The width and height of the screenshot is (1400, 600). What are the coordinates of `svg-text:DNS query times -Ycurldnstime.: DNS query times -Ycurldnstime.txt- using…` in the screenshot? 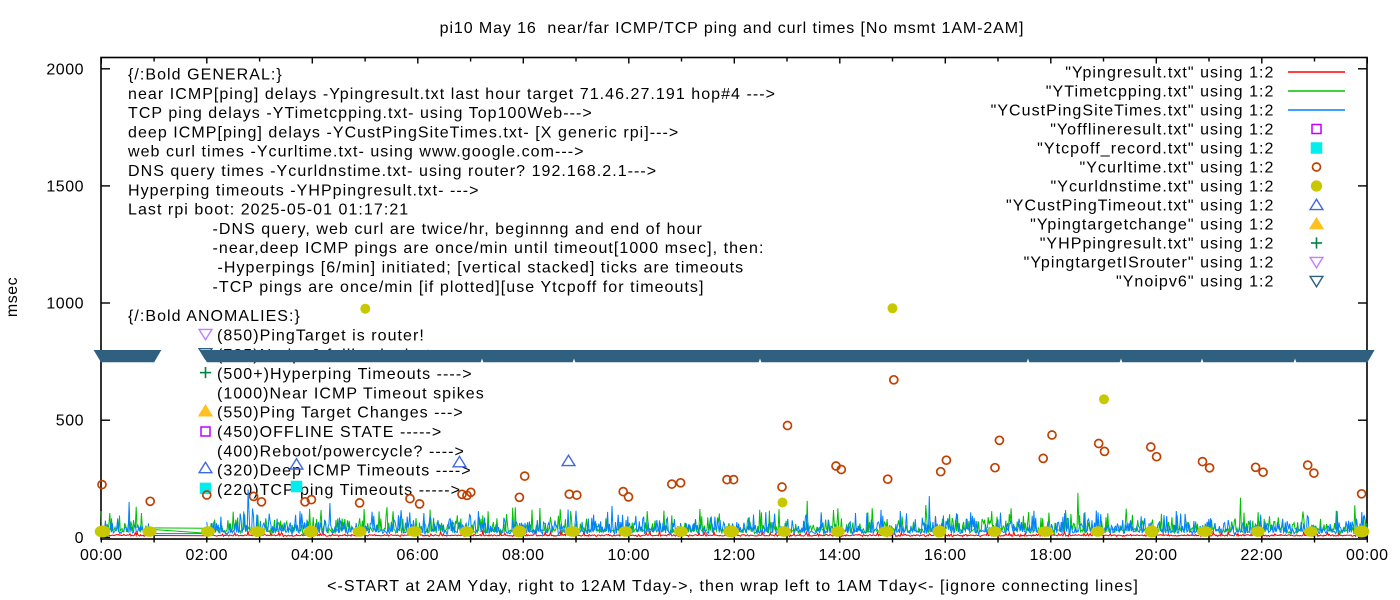 It's located at (392, 171).